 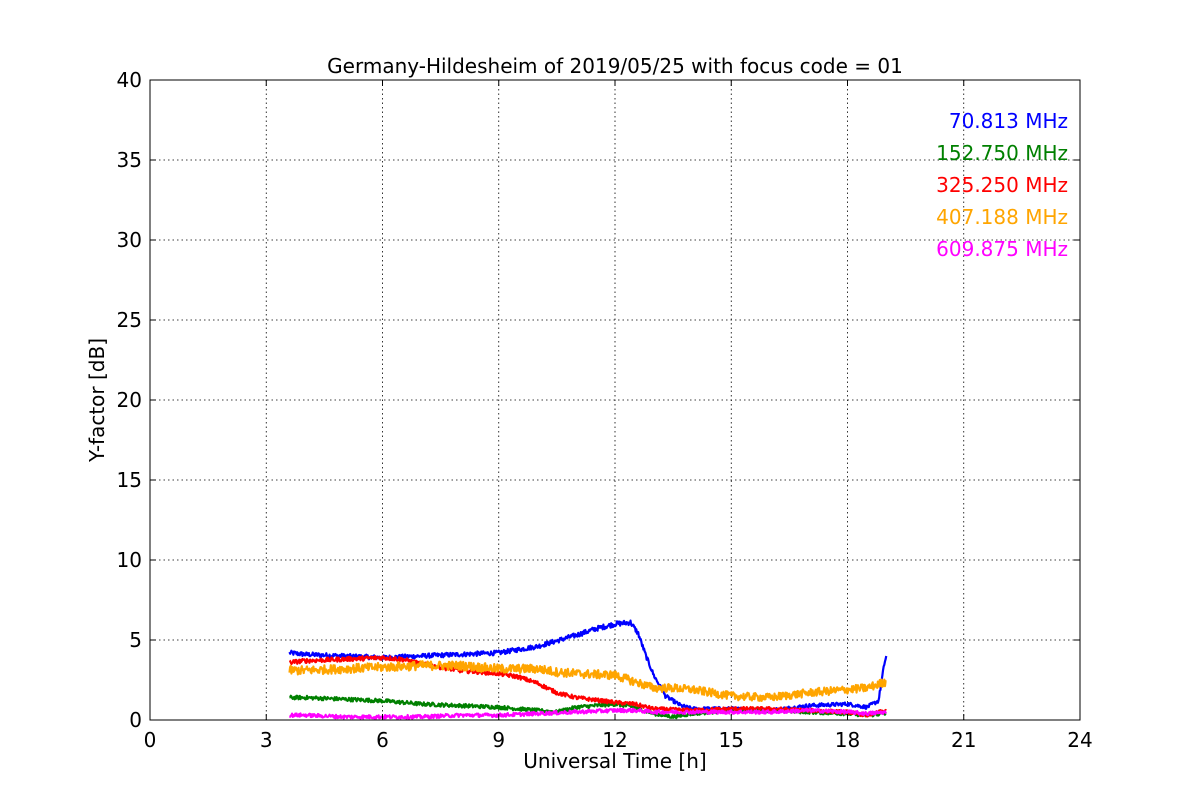 What do you see at coordinates (731, 740) in the screenshot?
I see `x-tick-label: 15` at bounding box center [731, 740].